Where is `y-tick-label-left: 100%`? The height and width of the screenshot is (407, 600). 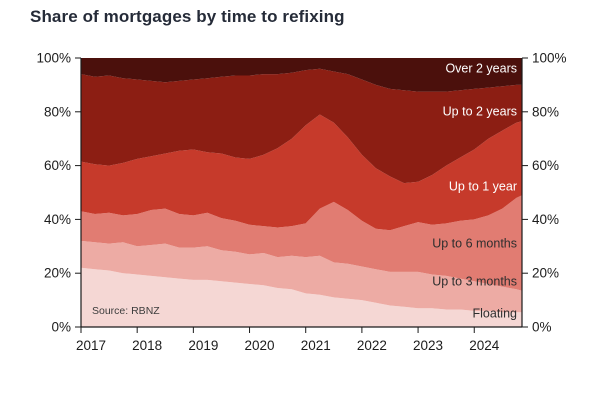 y-tick-label-left: 100% is located at coordinates (53, 58).